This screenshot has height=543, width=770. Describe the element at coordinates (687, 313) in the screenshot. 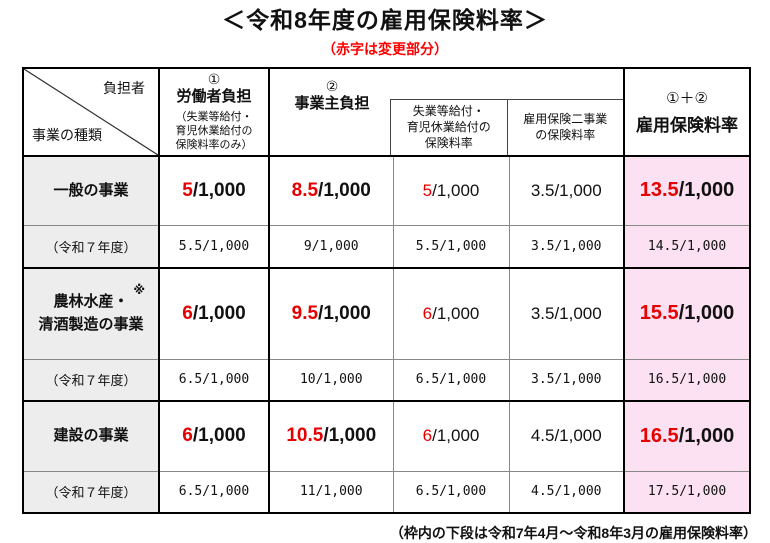

I see `total-rate-cell: 15.5/1,000` at that location.